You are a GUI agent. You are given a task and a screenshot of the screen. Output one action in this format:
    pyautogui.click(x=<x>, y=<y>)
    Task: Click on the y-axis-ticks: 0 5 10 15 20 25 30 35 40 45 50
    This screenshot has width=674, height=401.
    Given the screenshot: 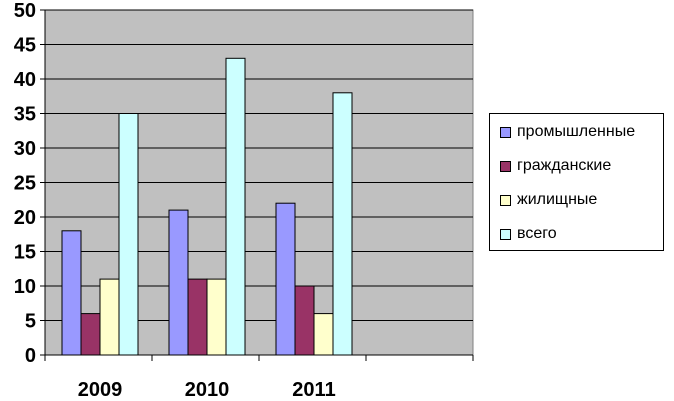 What is the action you would take?
    pyautogui.click(x=29, y=183)
    